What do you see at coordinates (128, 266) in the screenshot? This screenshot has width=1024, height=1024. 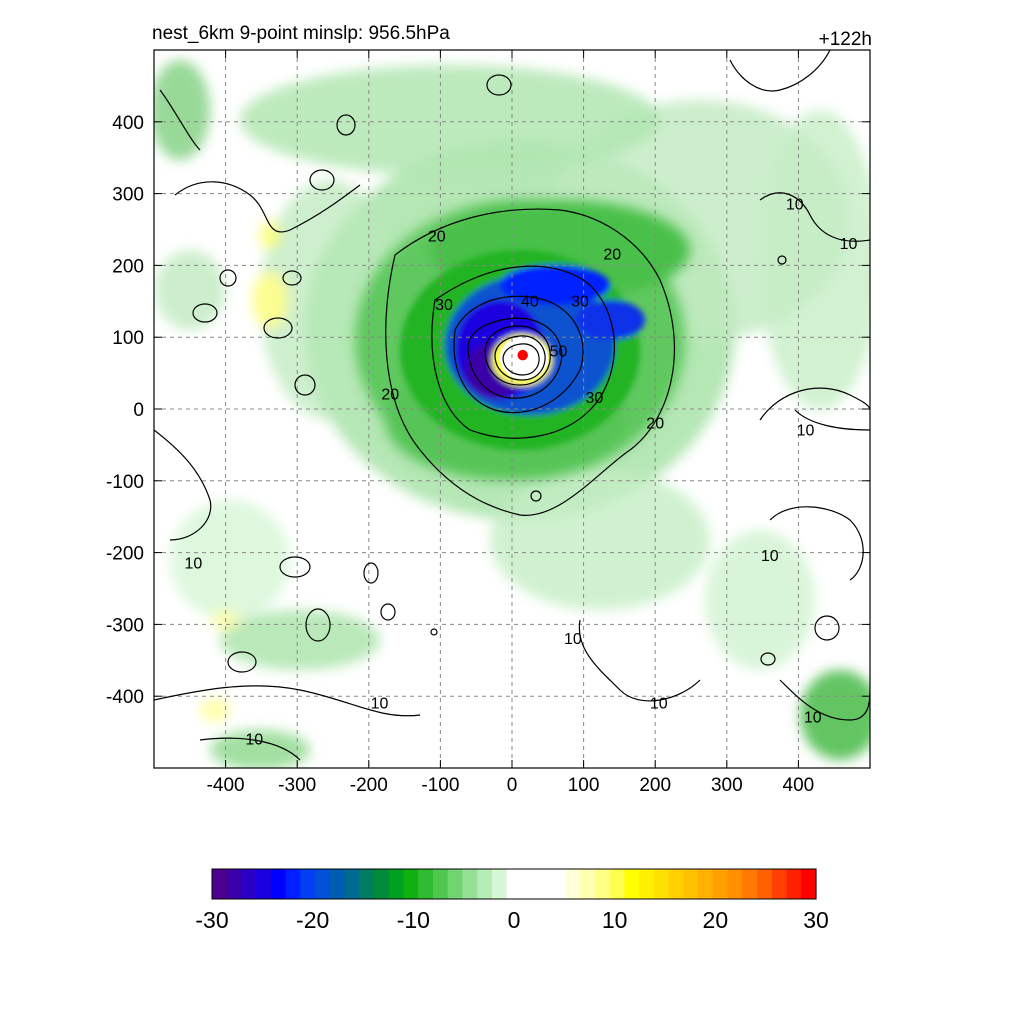 I see `y-tick-label: 200` at bounding box center [128, 266].